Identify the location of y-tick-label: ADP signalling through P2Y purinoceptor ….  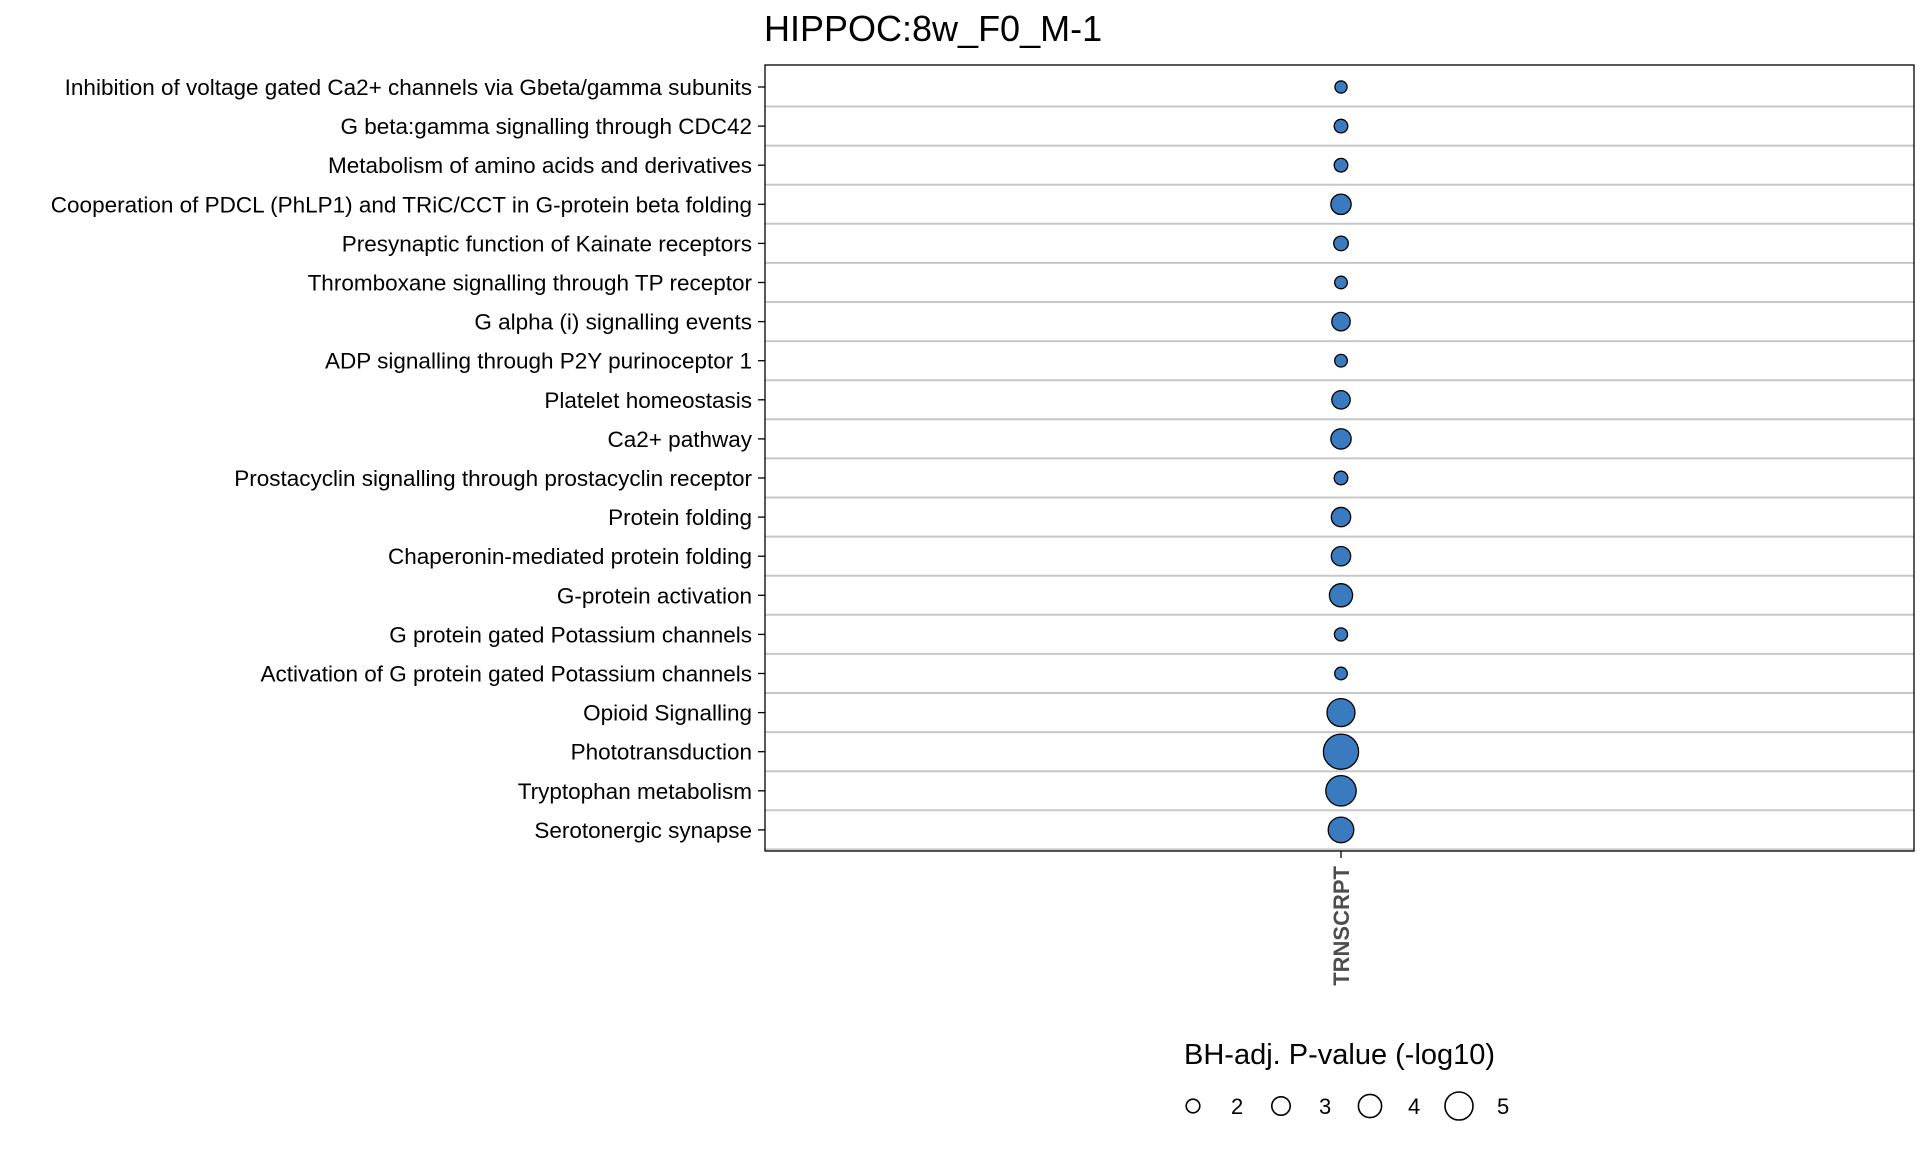
(538, 361).